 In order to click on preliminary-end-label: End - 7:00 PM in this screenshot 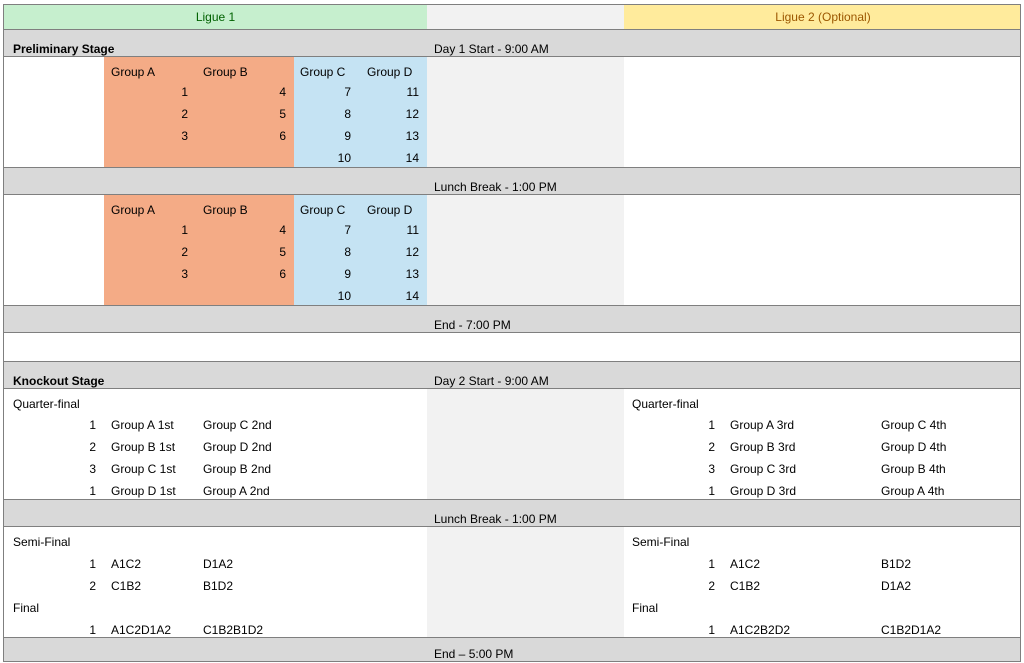, I will do `click(472, 325)`.